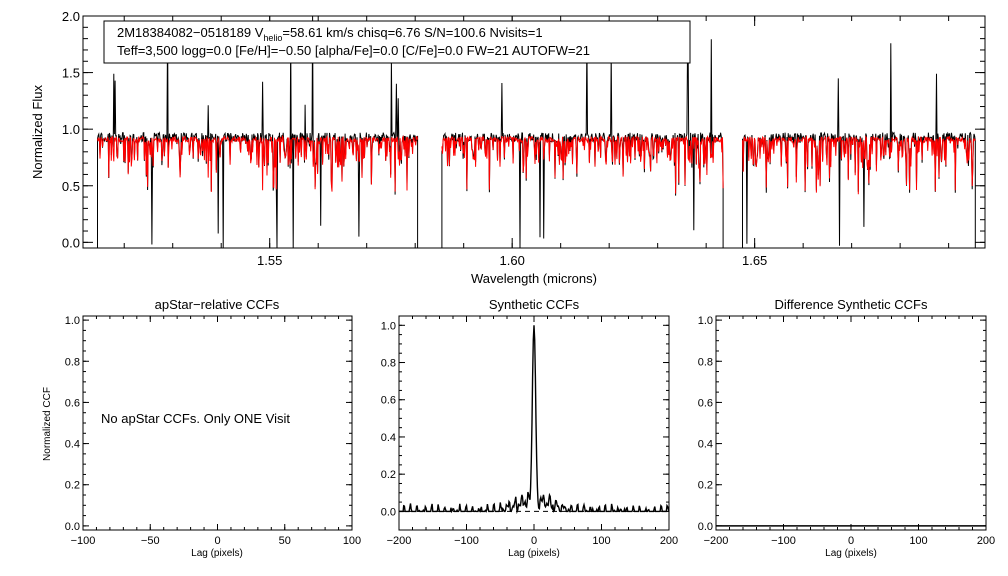 This screenshot has width=1008, height=576. Describe the element at coordinates (285, 541) in the screenshot. I see `x-tick-label: 50` at that location.